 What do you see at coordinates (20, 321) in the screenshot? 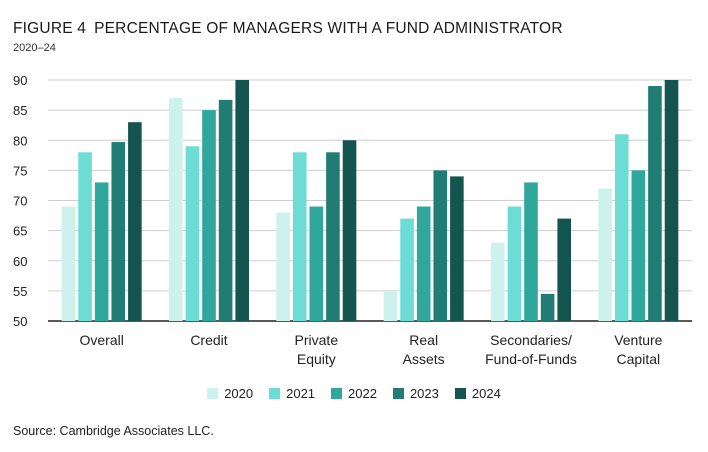
I see `y-tick-label: 50` at bounding box center [20, 321].